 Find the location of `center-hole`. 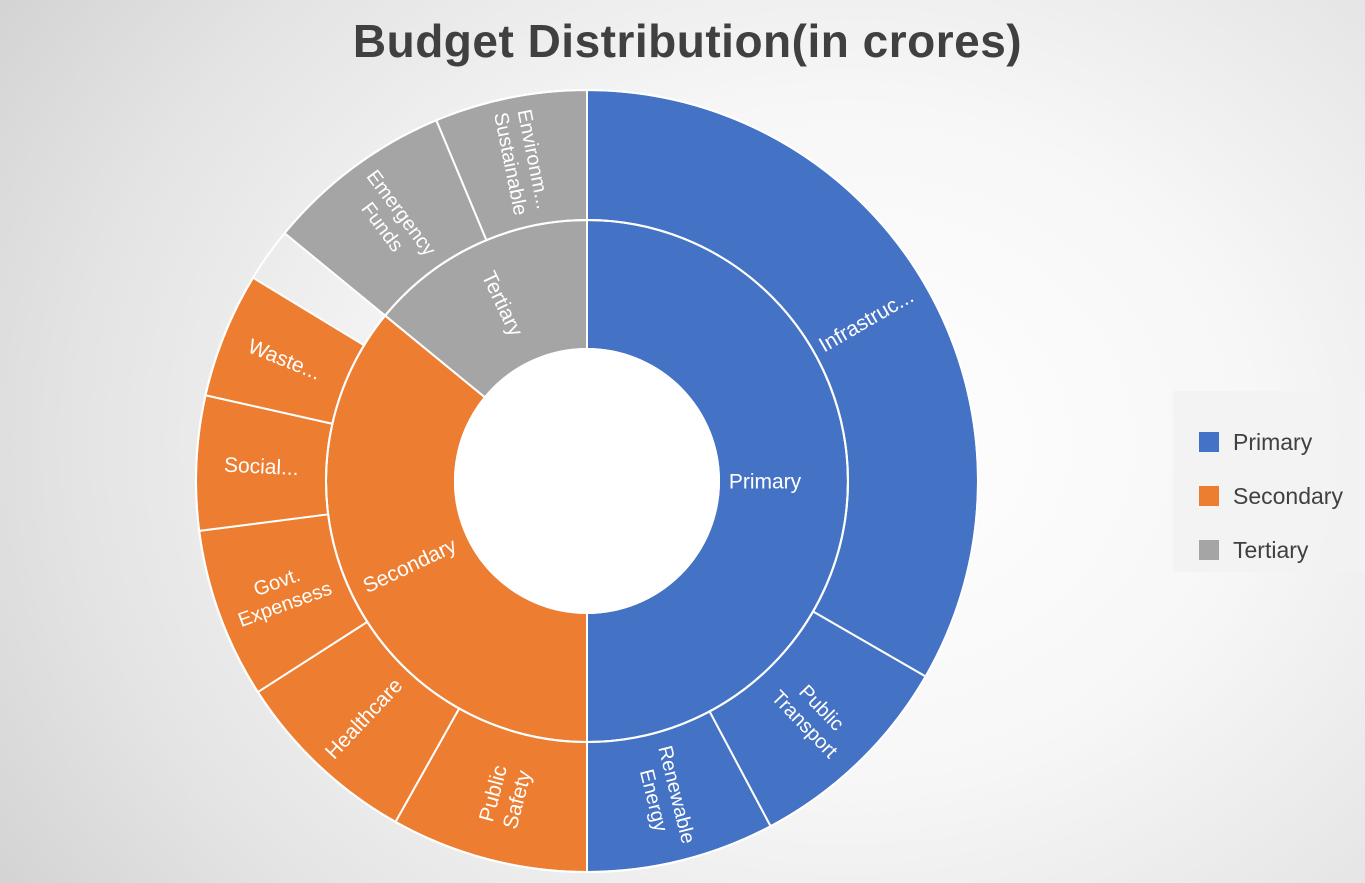

center-hole is located at coordinates (587, 481).